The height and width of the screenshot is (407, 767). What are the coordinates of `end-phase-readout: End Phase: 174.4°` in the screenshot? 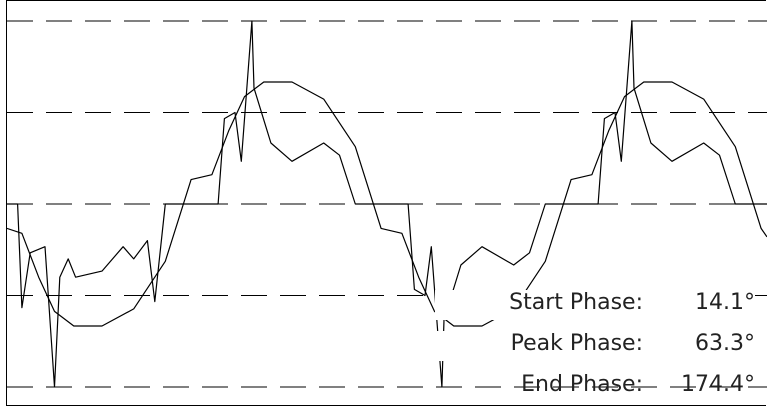 It's located at (595, 387).